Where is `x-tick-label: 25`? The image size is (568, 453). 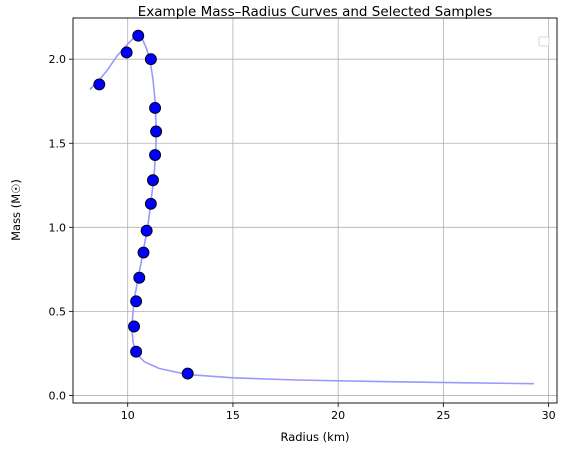 x-tick-label: 25 is located at coordinates (443, 415).